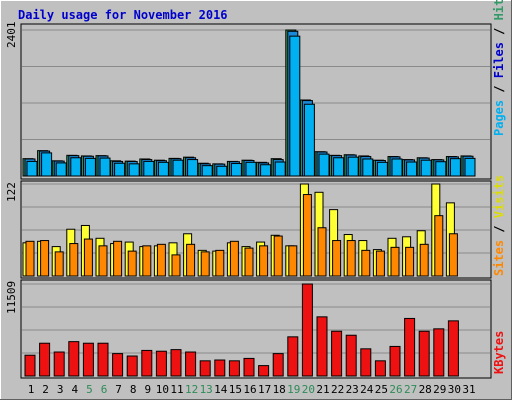  I want to click on legend-part: KBytes, so click(499, 352).